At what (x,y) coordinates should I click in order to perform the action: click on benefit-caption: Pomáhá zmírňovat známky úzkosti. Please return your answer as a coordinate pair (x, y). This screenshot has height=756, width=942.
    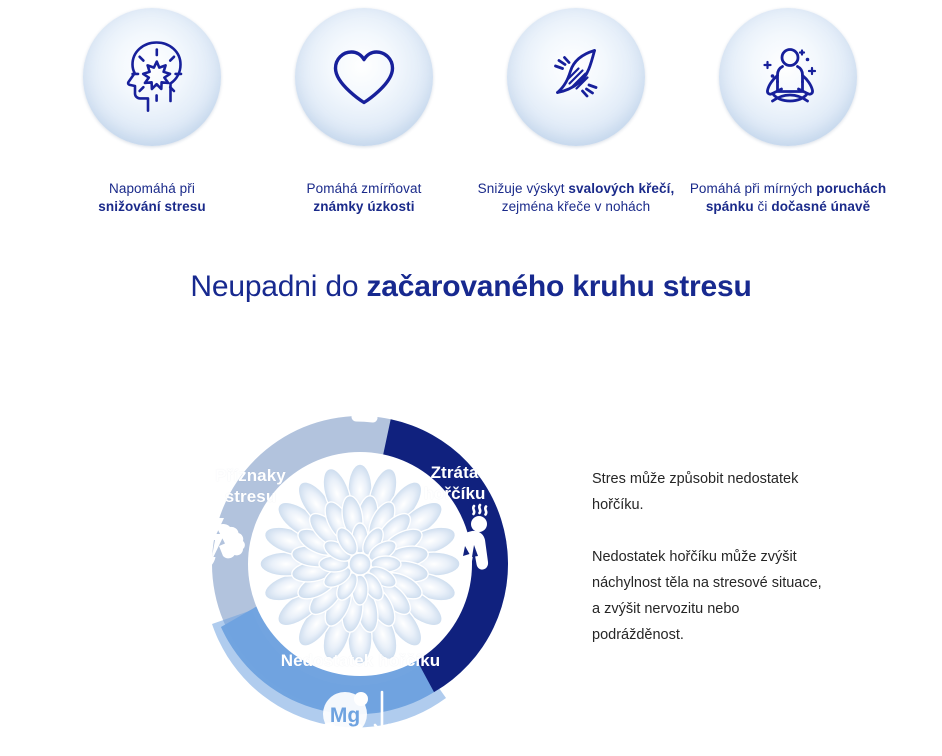
    Looking at the image, I should click on (364, 198).